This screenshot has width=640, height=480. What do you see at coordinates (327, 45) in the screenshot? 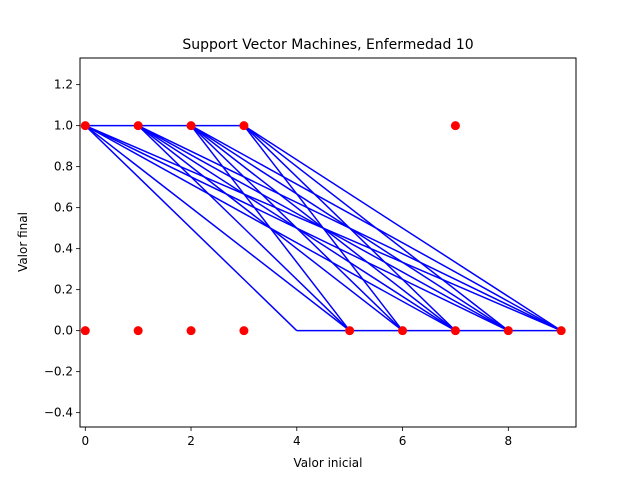
I see `chart-title: Support Vector Machines, Enfermedad 10` at bounding box center [327, 45].